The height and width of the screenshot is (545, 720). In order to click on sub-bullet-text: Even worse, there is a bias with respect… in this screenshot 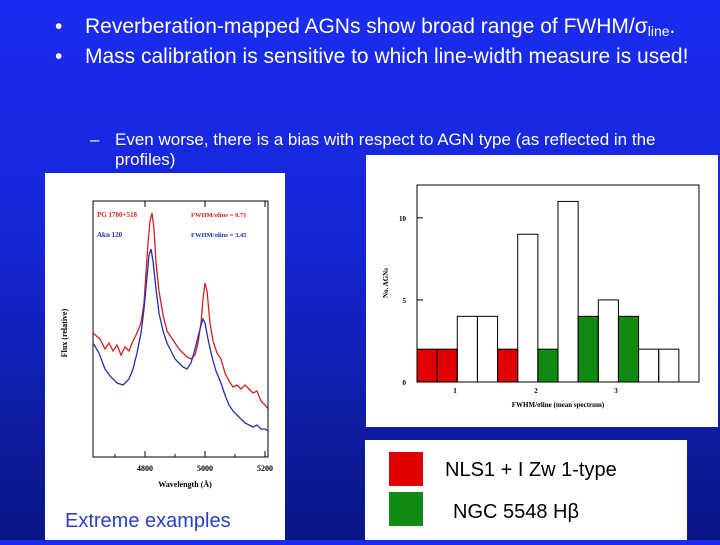, I will do `click(385, 149)`.